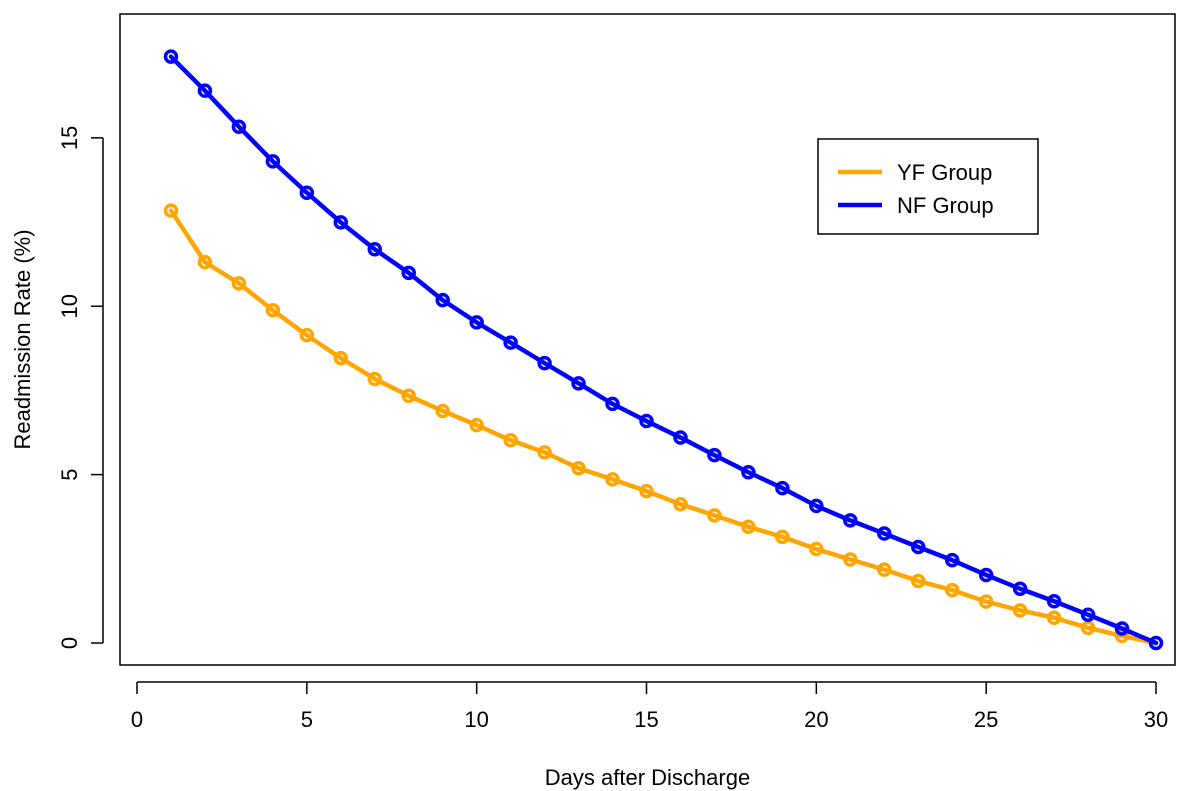  Describe the element at coordinates (69, 306) in the screenshot. I see `y-tick-label: 10` at that location.